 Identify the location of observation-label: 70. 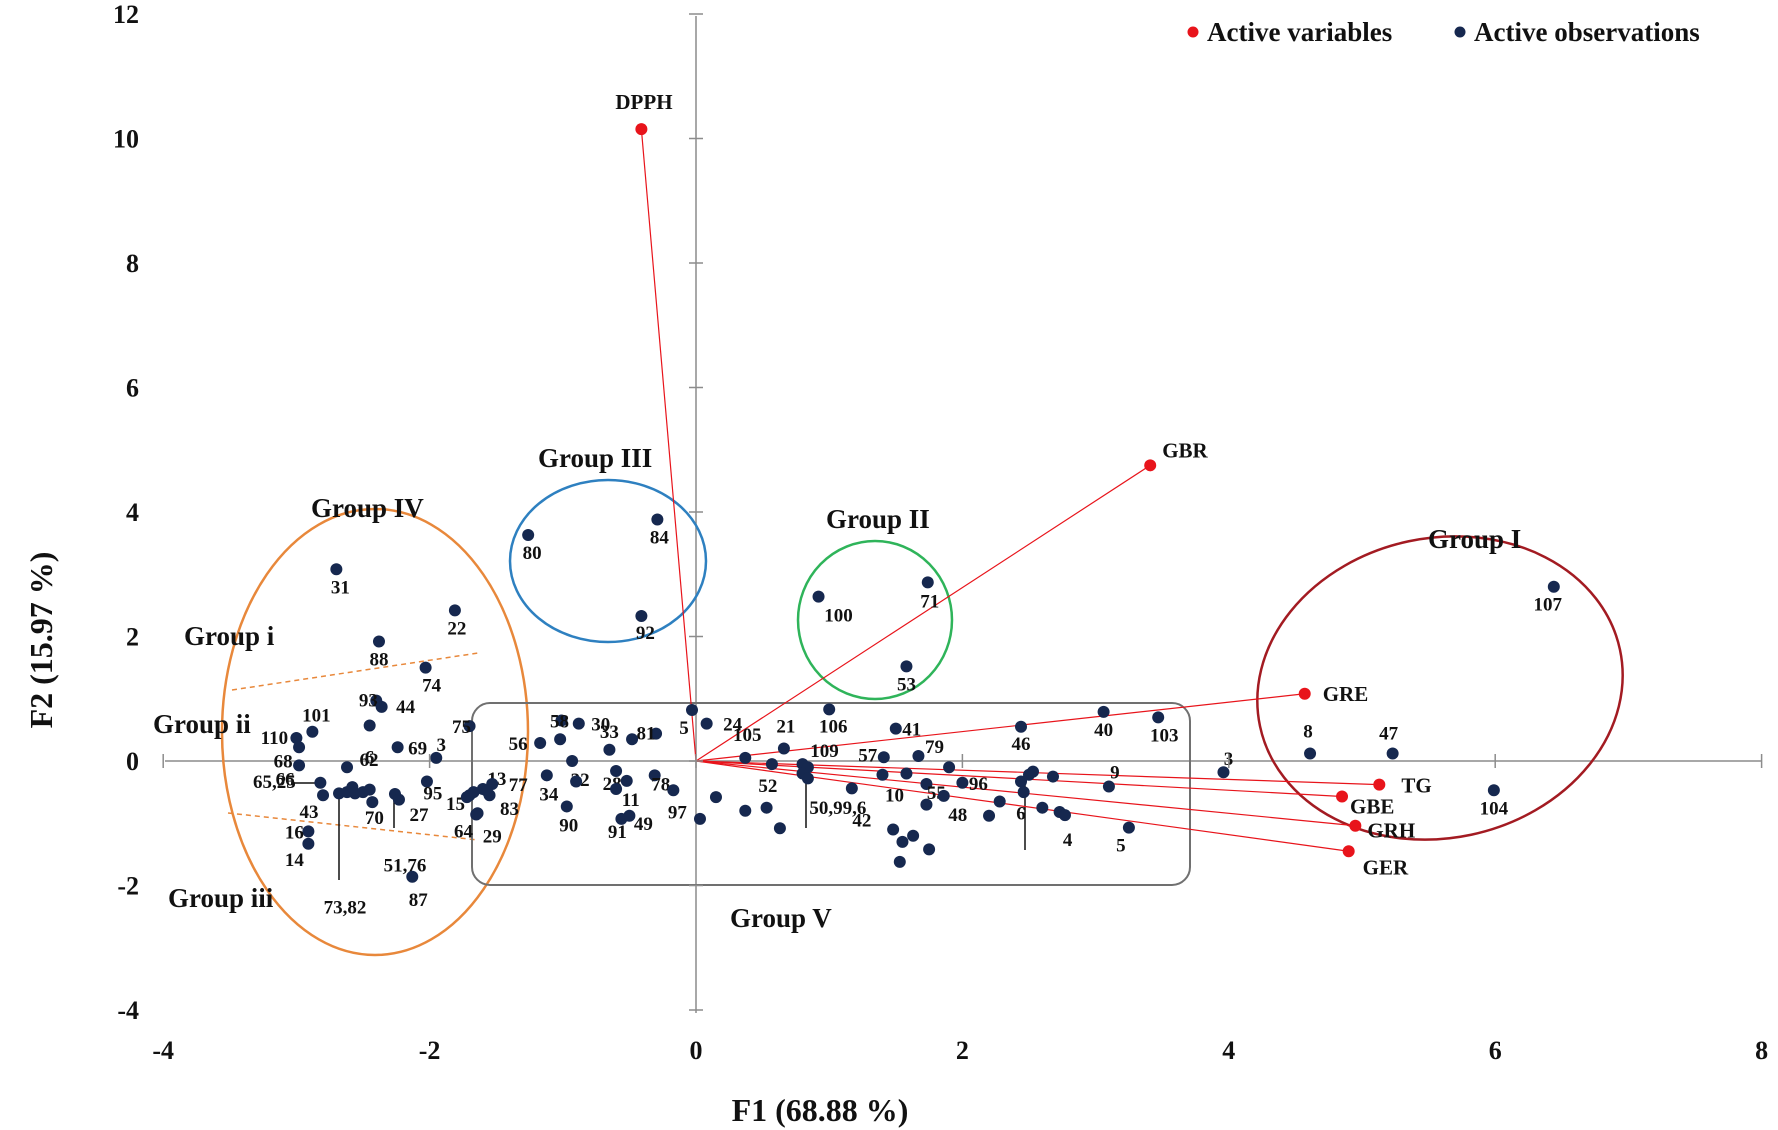
(374, 818).